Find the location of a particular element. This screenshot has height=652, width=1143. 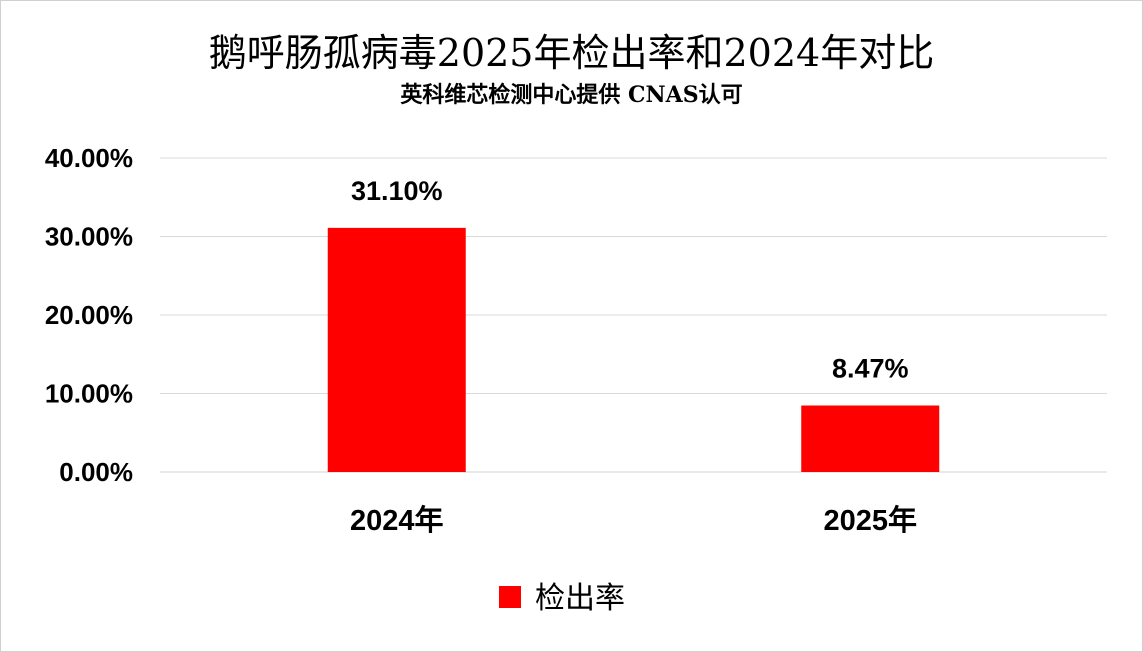

y-tick-label: 20.00% is located at coordinates (89, 315).